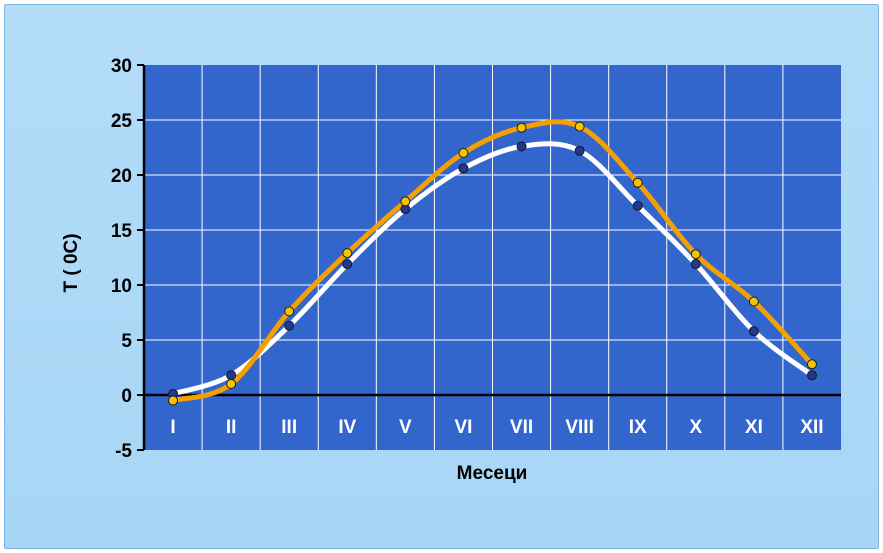 The width and height of the screenshot is (883, 553). What do you see at coordinates (126, 396) in the screenshot?
I see `y-tick-label: 0` at bounding box center [126, 396].